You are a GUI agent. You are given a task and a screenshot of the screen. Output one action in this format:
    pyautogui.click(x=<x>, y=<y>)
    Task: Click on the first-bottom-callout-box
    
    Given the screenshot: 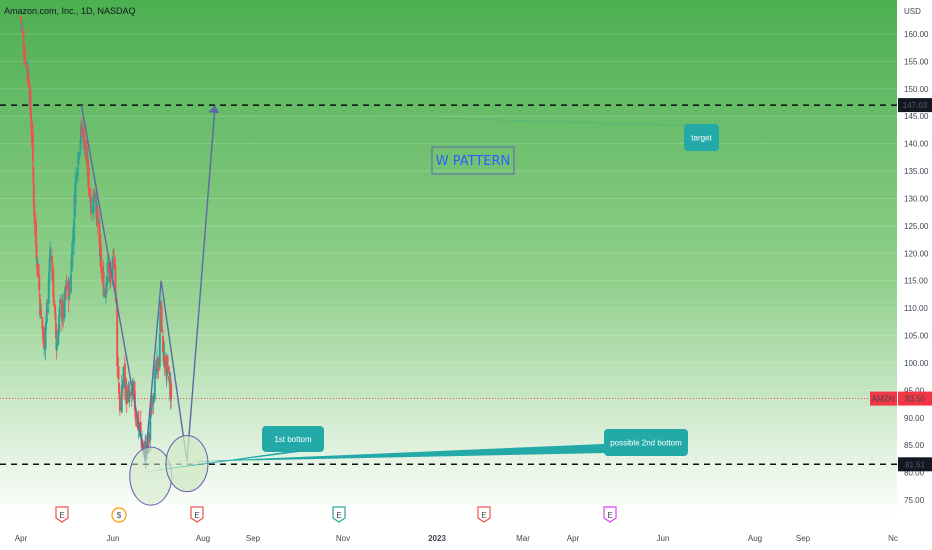 What is the action you would take?
    pyautogui.click(x=293, y=439)
    